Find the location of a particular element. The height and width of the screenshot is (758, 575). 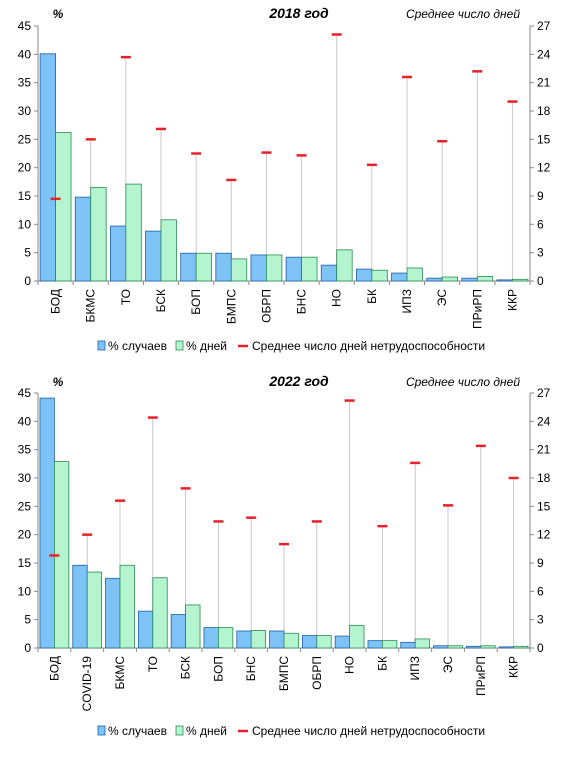

chart1-y2-tick-label: 3 is located at coordinates (540, 253).